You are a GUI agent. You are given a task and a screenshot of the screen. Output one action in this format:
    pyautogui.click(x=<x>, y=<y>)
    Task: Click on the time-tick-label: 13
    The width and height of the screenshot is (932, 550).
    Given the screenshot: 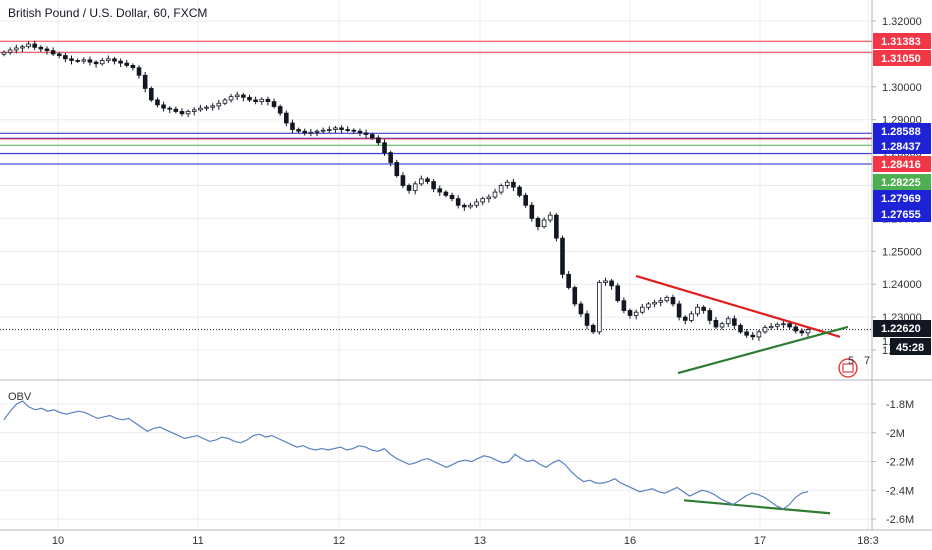 What is the action you would take?
    pyautogui.click(x=480, y=541)
    